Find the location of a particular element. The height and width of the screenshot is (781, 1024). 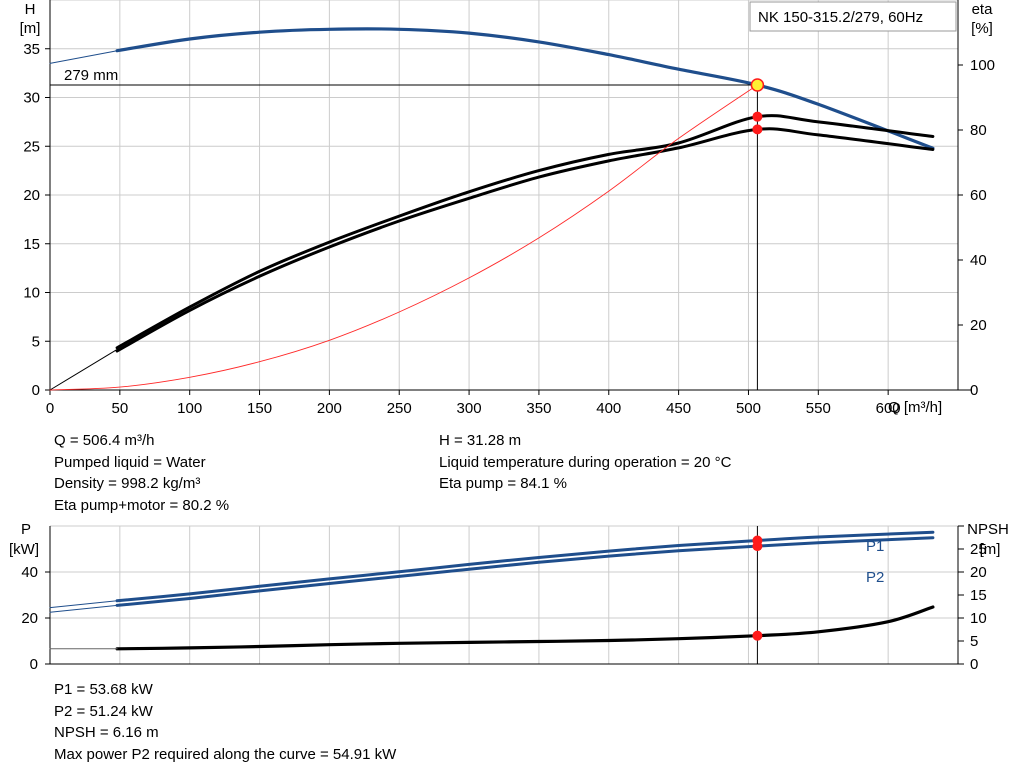

npsh-axis-label: NPSH is located at coordinates (988, 529).